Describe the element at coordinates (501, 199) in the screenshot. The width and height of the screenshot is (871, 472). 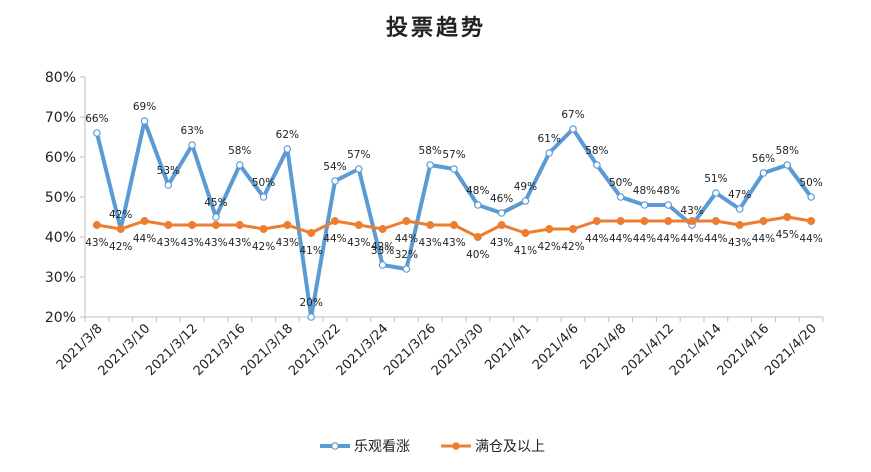
I see `data-label-bullish: 46%` at that location.